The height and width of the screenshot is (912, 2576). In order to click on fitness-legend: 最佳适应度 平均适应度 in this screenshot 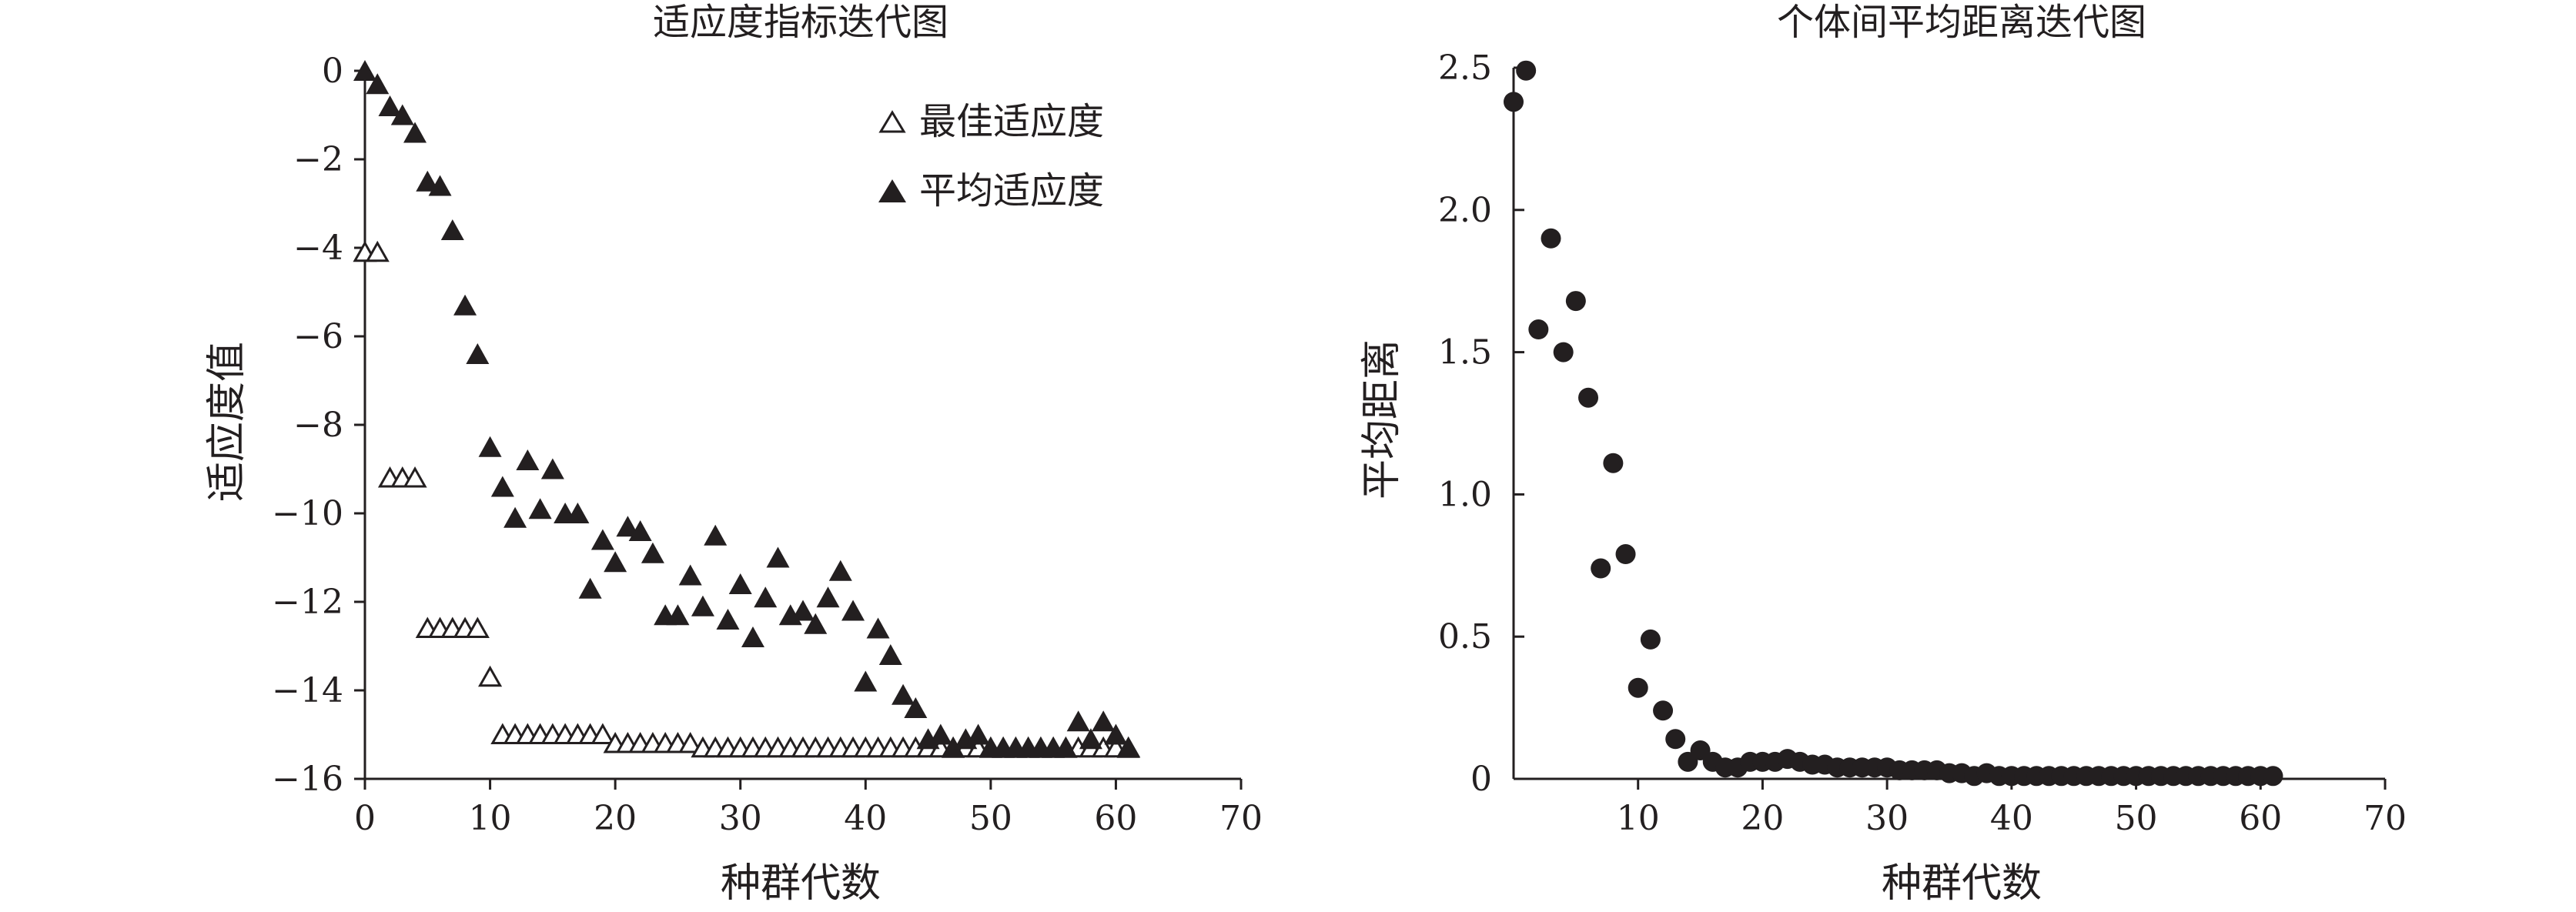, I will do `click(991, 156)`.